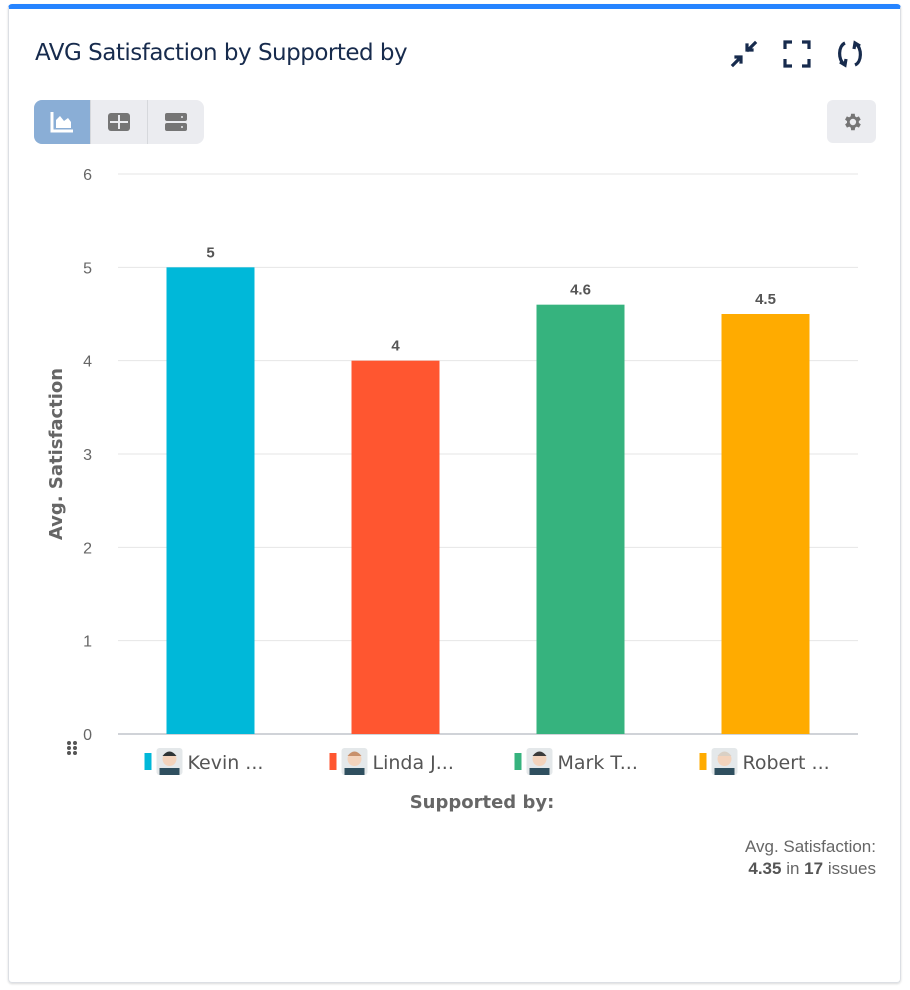 This screenshot has width=910, height=990. Describe the element at coordinates (210, 252) in the screenshot. I see `data-label: 5` at that location.